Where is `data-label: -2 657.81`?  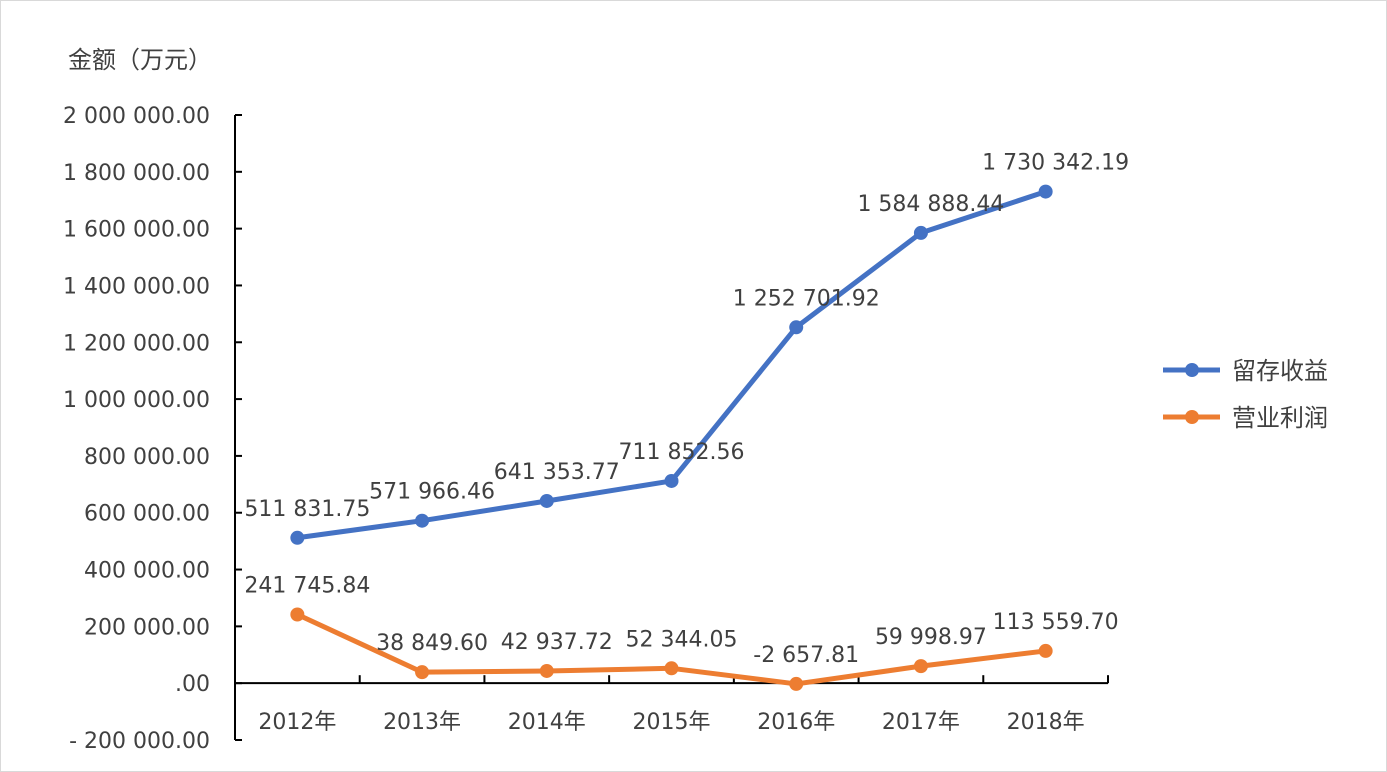
data-label: -2 657.81 is located at coordinates (806, 655).